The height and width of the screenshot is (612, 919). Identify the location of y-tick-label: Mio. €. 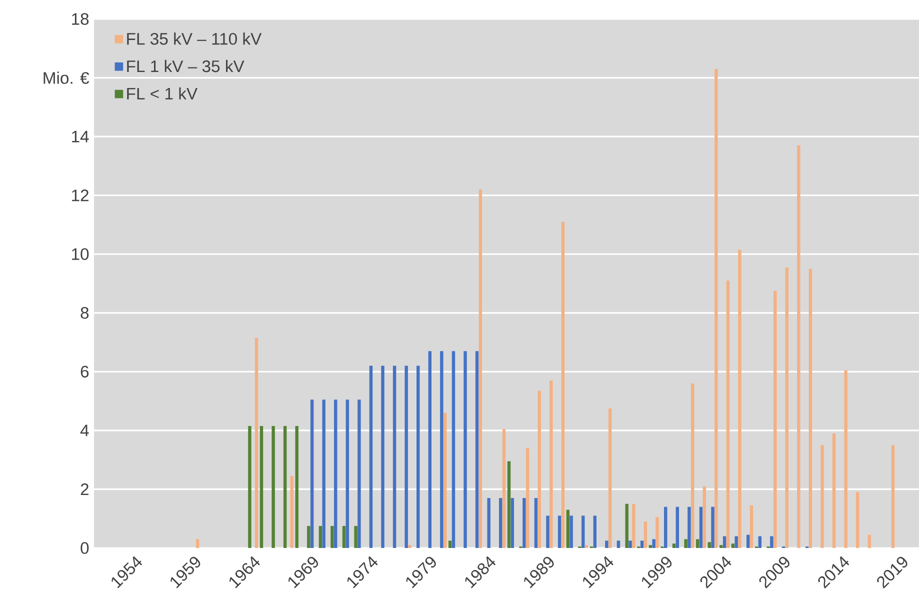
(67, 78).